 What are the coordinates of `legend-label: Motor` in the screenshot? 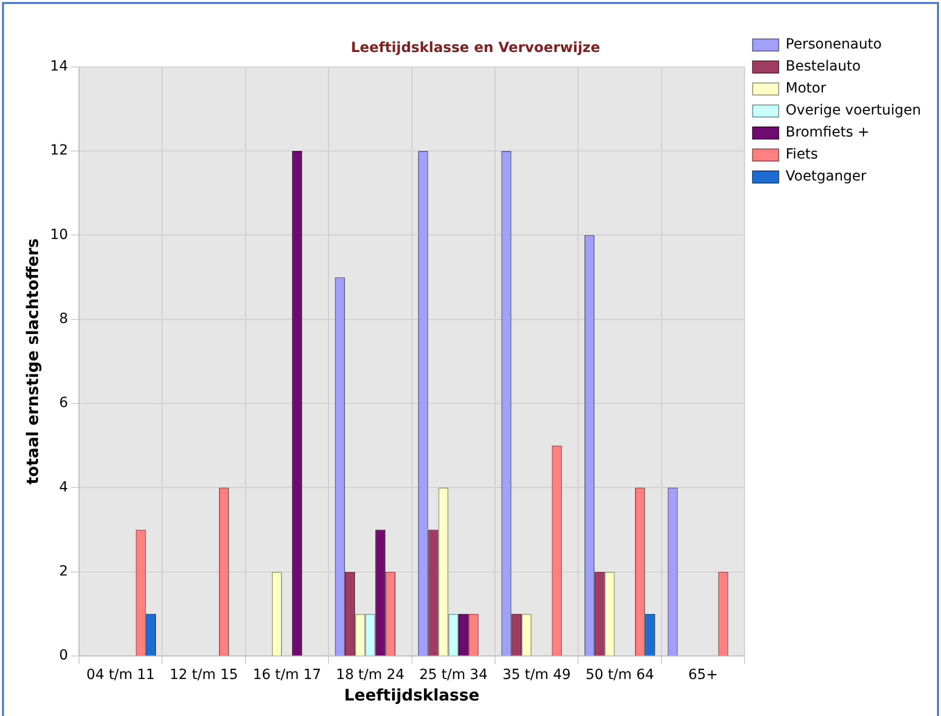 It's located at (806, 88).